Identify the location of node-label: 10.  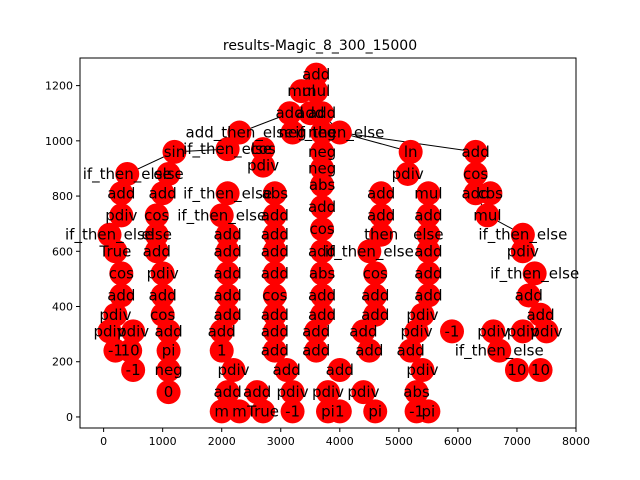
(130, 351).